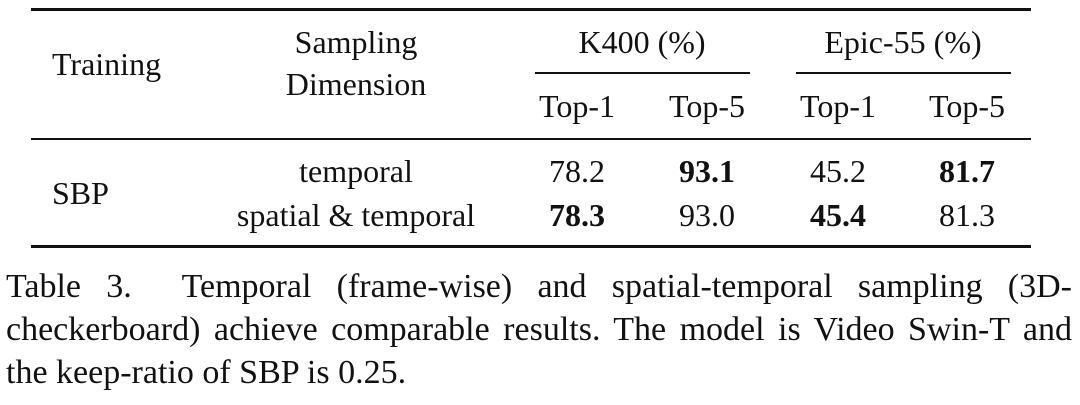 This screenshot has width=1080, height=405. I want to click on row2-epic-top1: 45.4, so click(838, 215).